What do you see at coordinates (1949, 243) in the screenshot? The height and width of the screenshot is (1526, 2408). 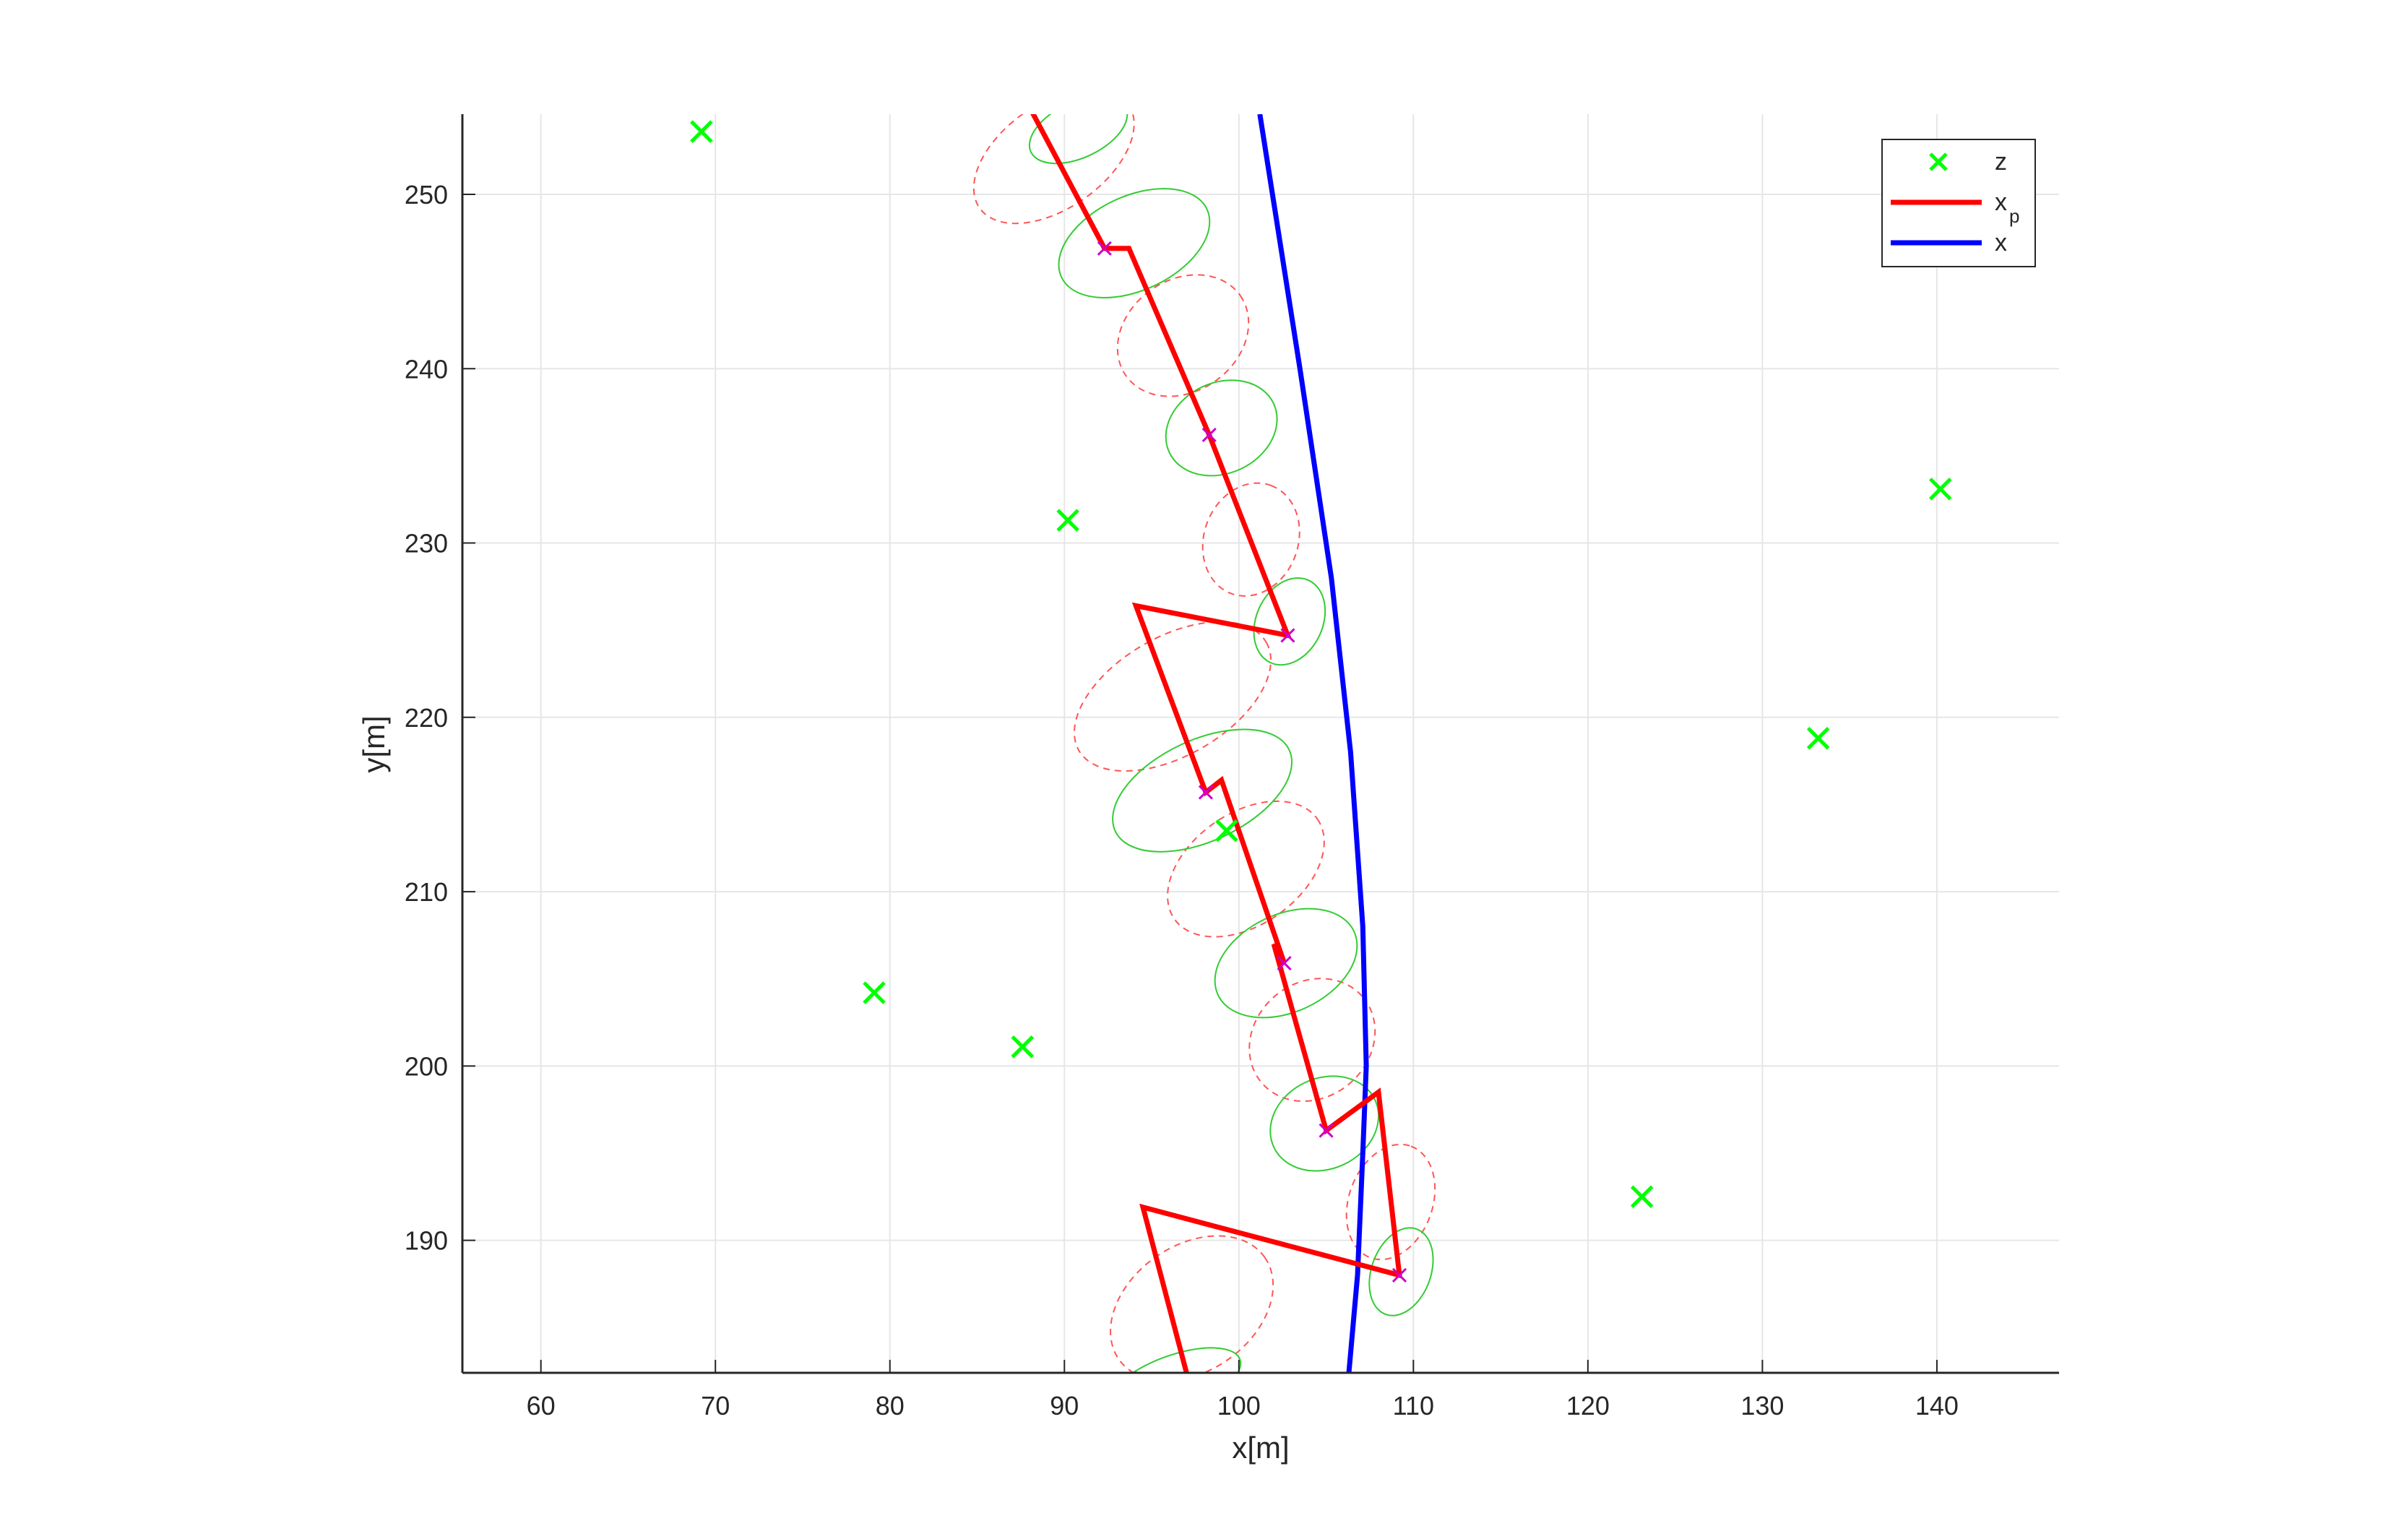 I see `legend-entry: x` at bounding box center [1949, 243].